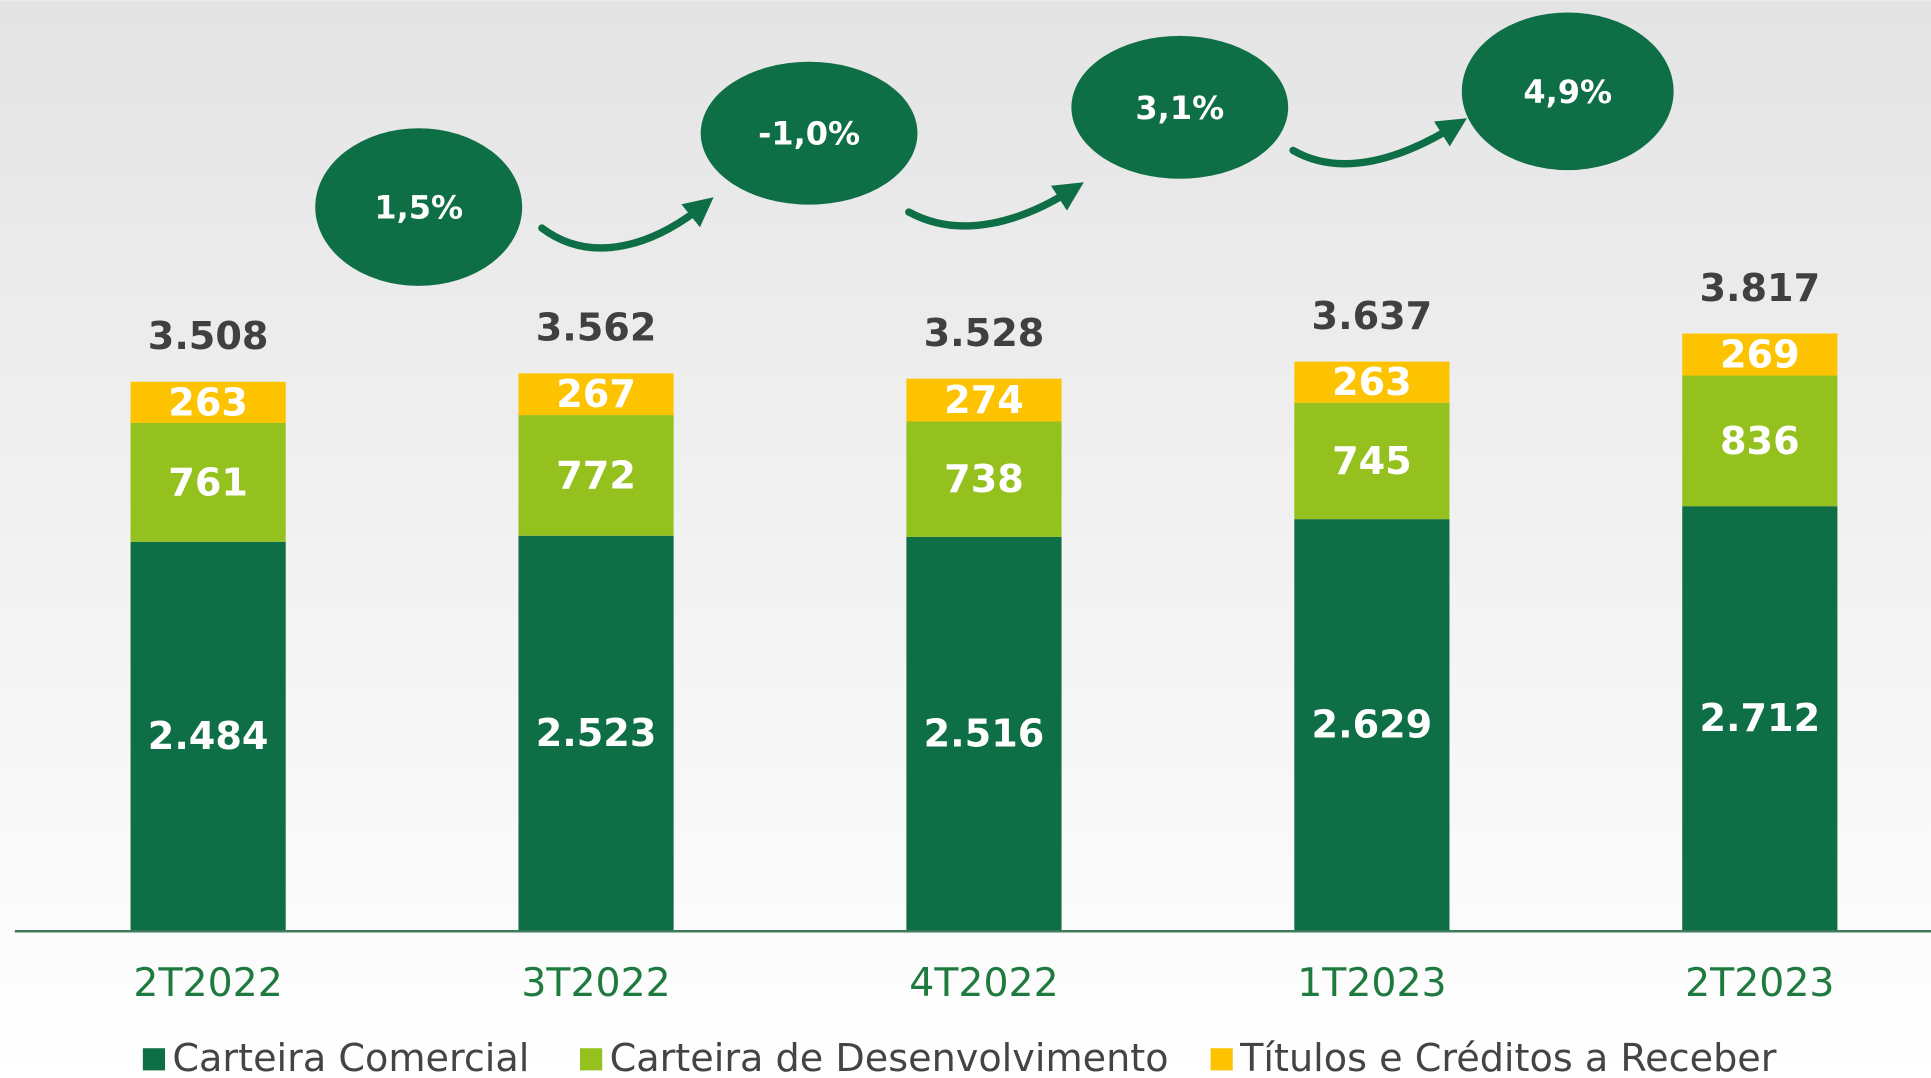 This screenshot has height=1078, width=1931. I want to click on data-label: 836, so click(1760, 442).